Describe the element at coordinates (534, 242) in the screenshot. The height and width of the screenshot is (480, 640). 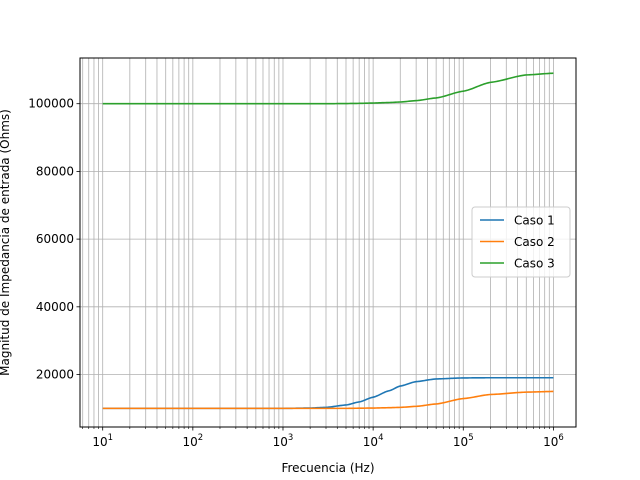
I see `legend-label-2: Caso 2` at that location.